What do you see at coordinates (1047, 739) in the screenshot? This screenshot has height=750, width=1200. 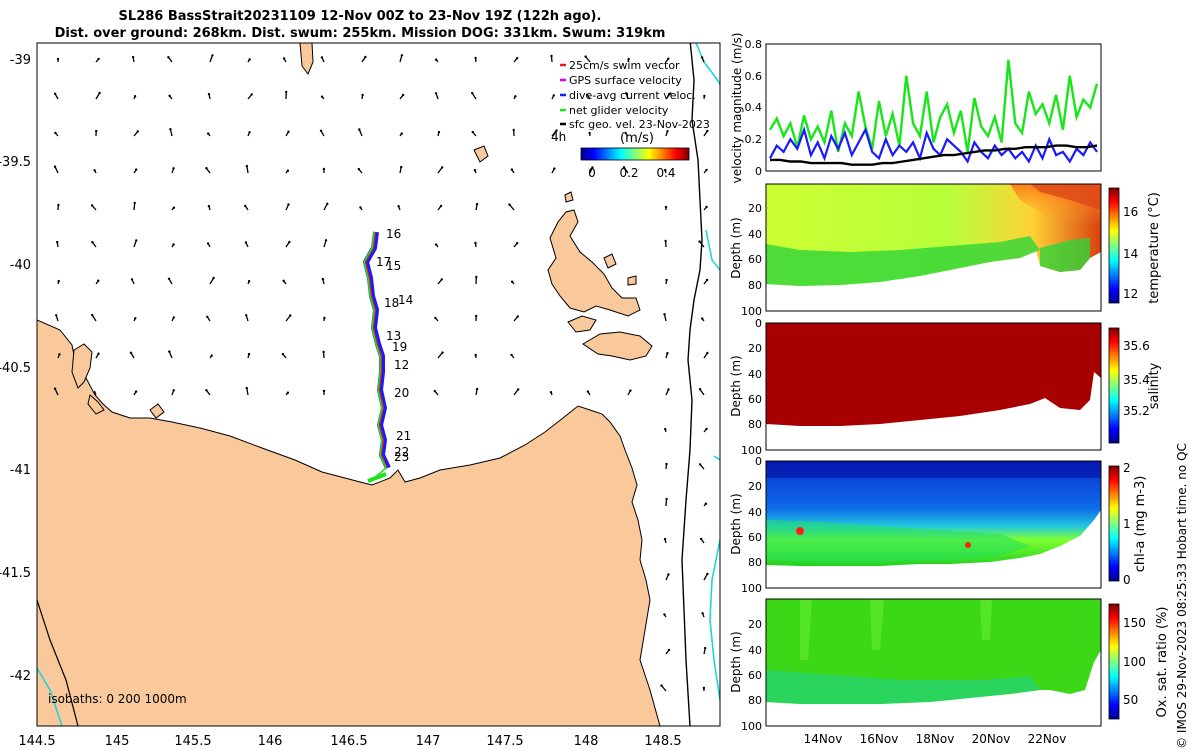 I see `date-tick: 22Nov` at bounding box center [1047, 739].